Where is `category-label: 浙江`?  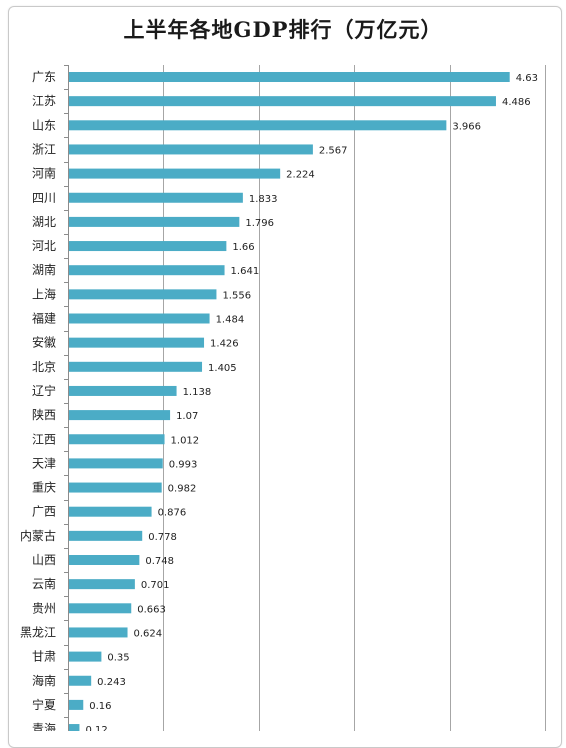
category-label: 浙江 is located at coordinates (44, 149).